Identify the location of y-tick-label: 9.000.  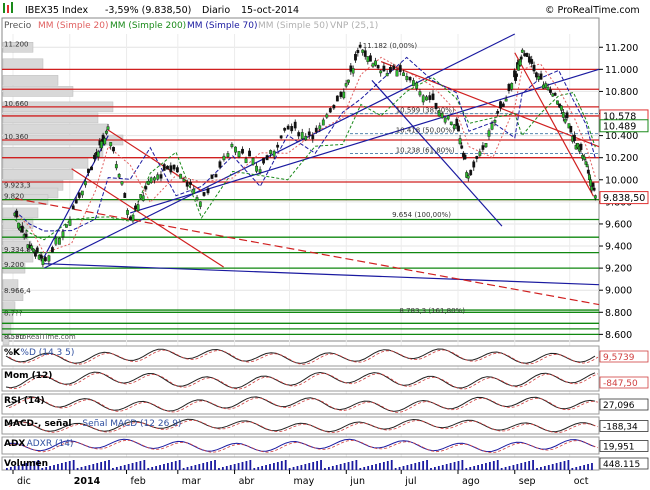
(618, 291).